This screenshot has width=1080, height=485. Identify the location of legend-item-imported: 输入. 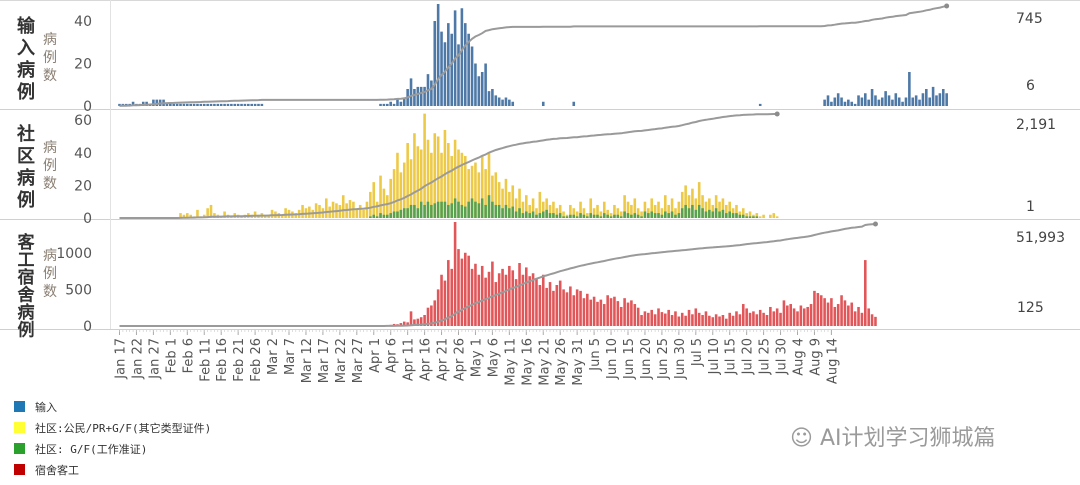
(112, 406).